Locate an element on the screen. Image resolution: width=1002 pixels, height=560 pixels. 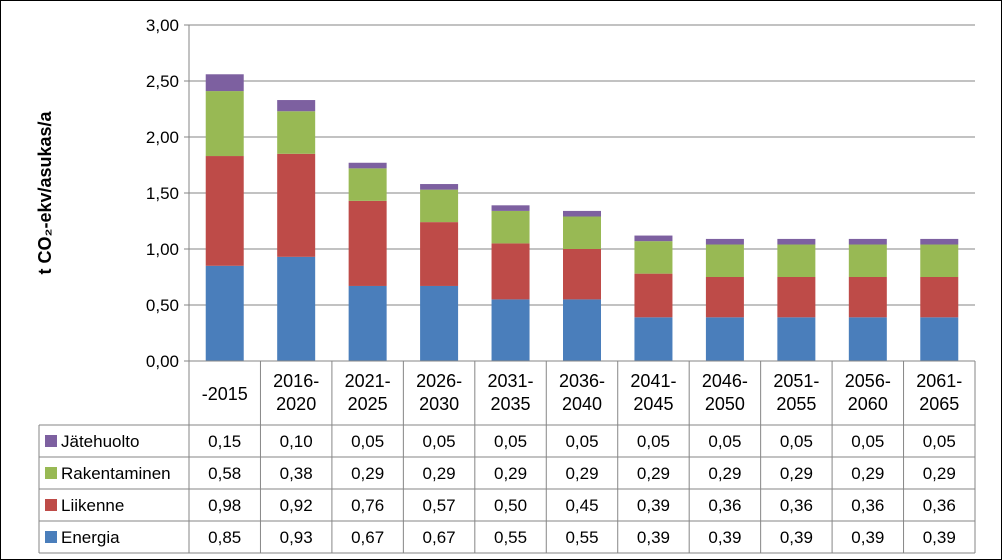
axes is located at coordinates (187, 193).